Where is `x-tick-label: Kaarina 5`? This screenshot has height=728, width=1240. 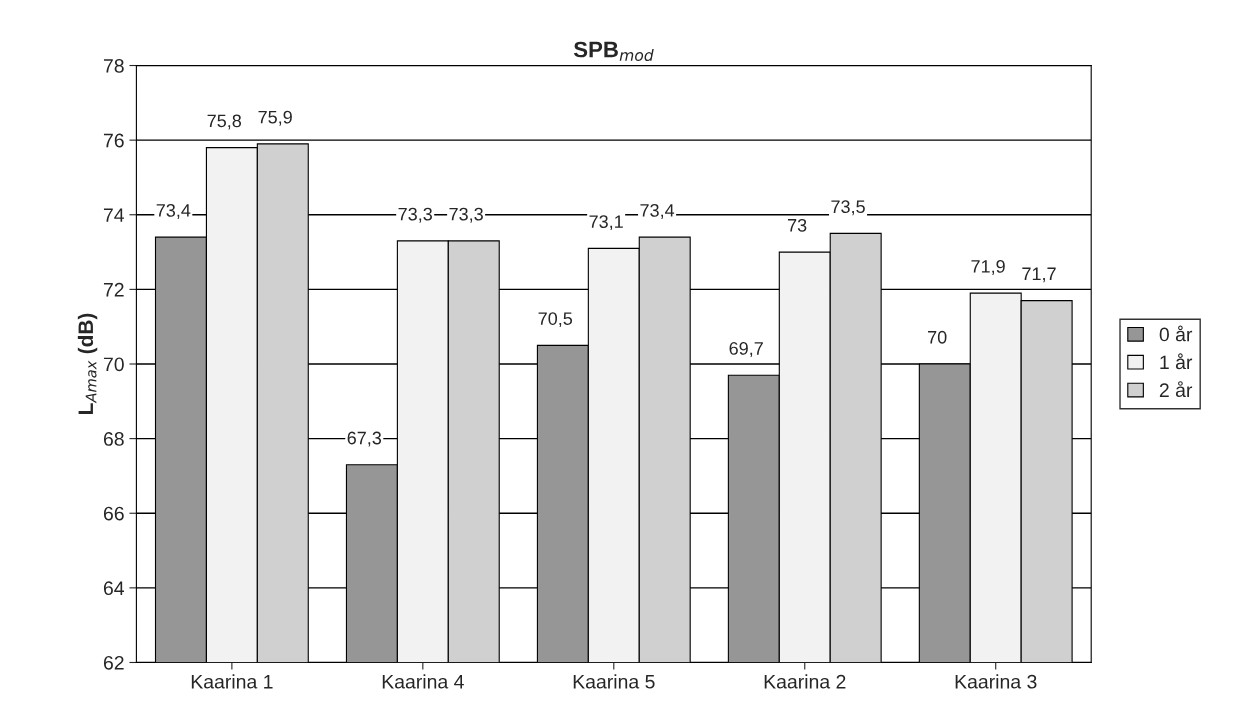 x-tick-label: Kaarina 5 is located at coordinates (614, 681).